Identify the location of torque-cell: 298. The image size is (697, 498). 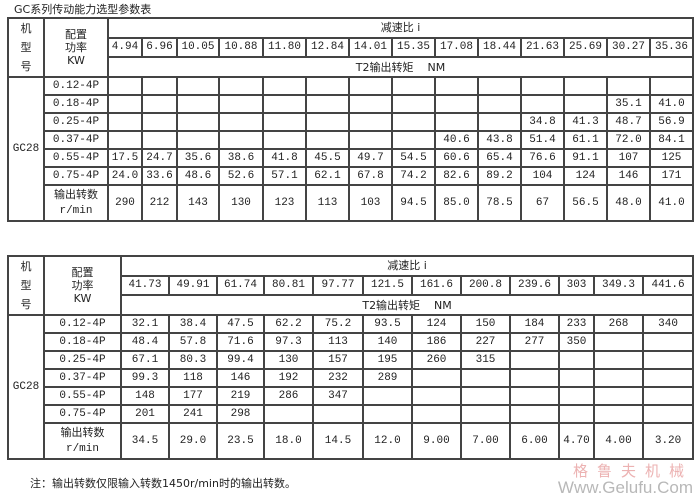
(240, 414).